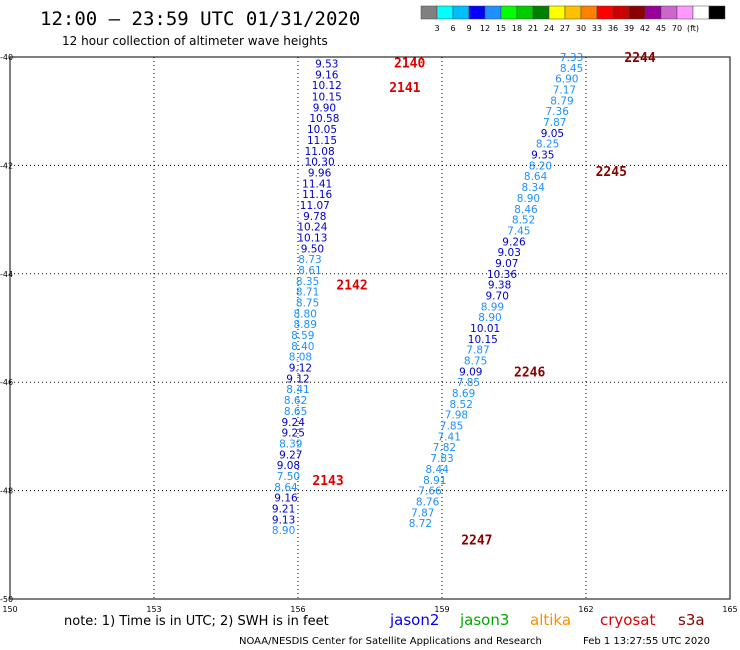 This screenshot has height=650, width=740. I want to click on colorbar-label: 18, so click(517, 28).